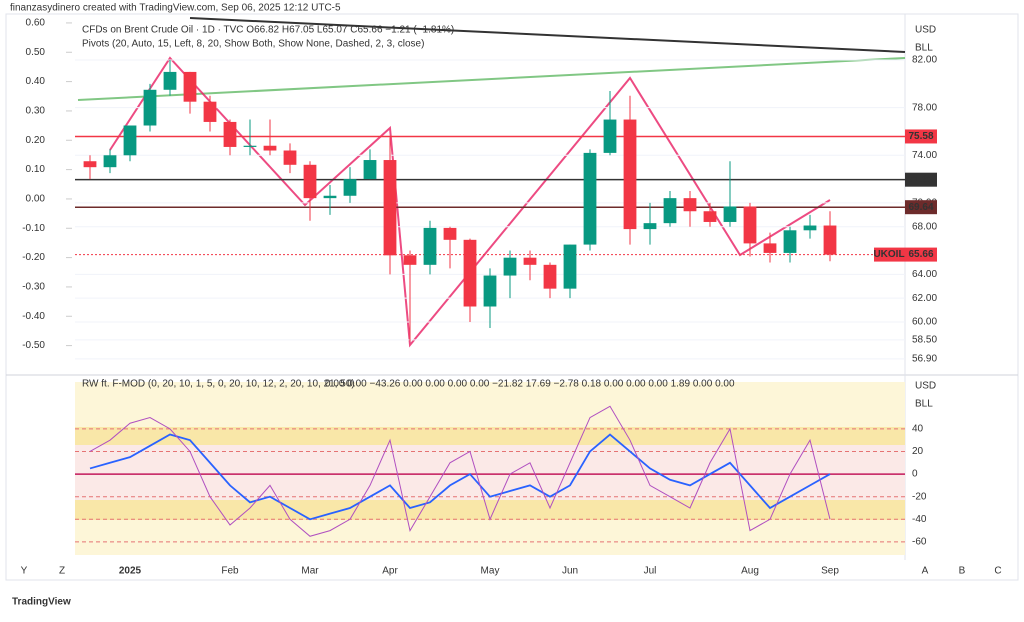 The height and width of the screenshot is (622, 1024). What do you see at coordinates (830, 571) in the screenshot?
I see `x-tick-label: Sep` at bounding box center [830, 571].